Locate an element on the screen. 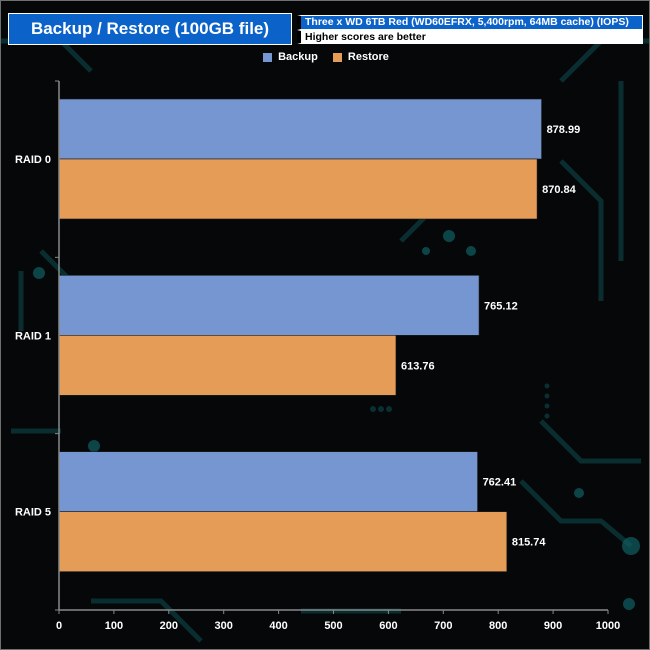 This screenshot has height=650, width=650. data-label-backup-2: 762.41 is located at coordinates (500, 483).